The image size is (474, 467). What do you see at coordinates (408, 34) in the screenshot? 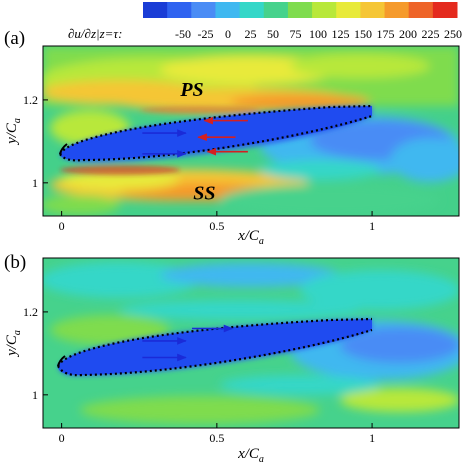
I see `colorbar-tick-label: 200` at bounding box center [408, 34].